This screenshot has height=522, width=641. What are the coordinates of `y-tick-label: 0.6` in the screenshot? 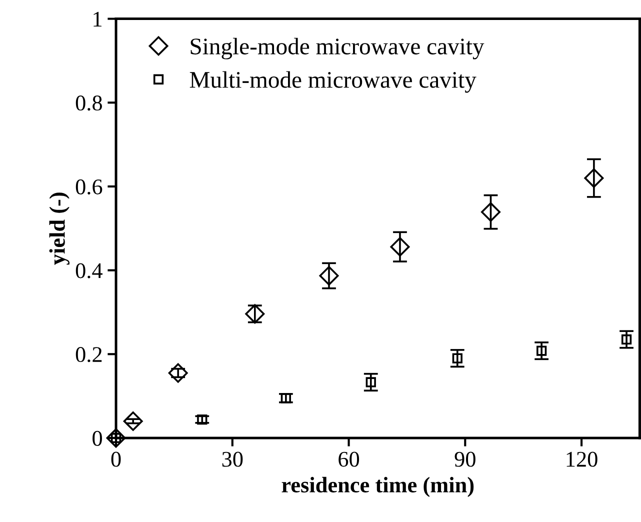 It's located at (89, 186).